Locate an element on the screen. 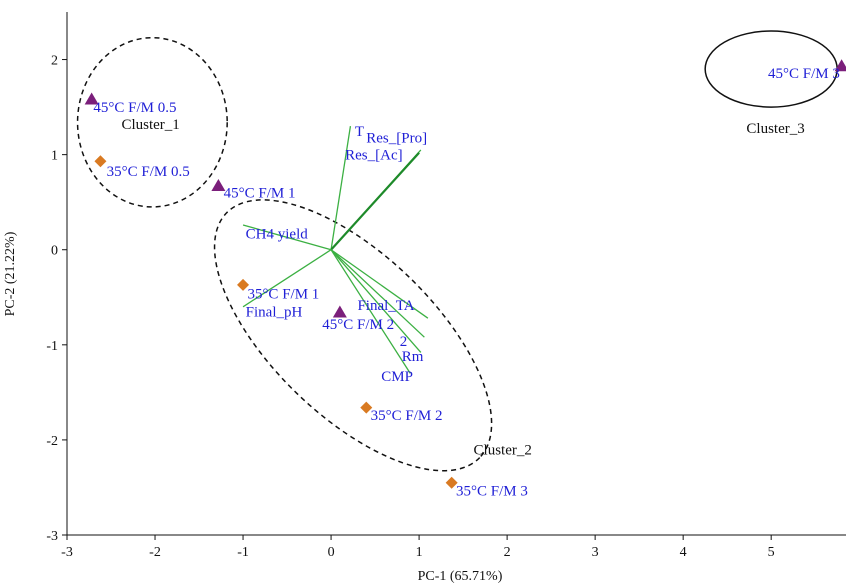 The image size is (846, 585). cluster-ellipse is located at coordinates (152, 122).